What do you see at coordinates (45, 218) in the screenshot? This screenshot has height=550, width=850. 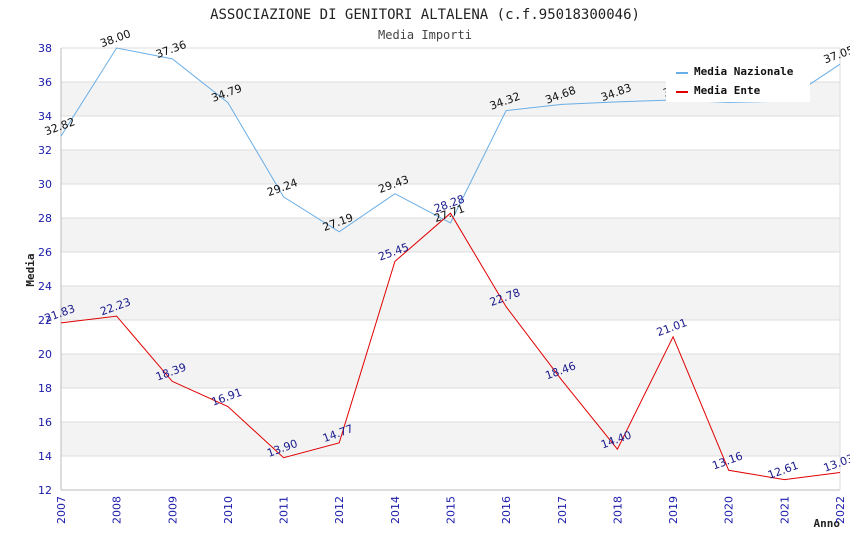 I see `y-tick-label: 28` at bounding box center [45, 218].